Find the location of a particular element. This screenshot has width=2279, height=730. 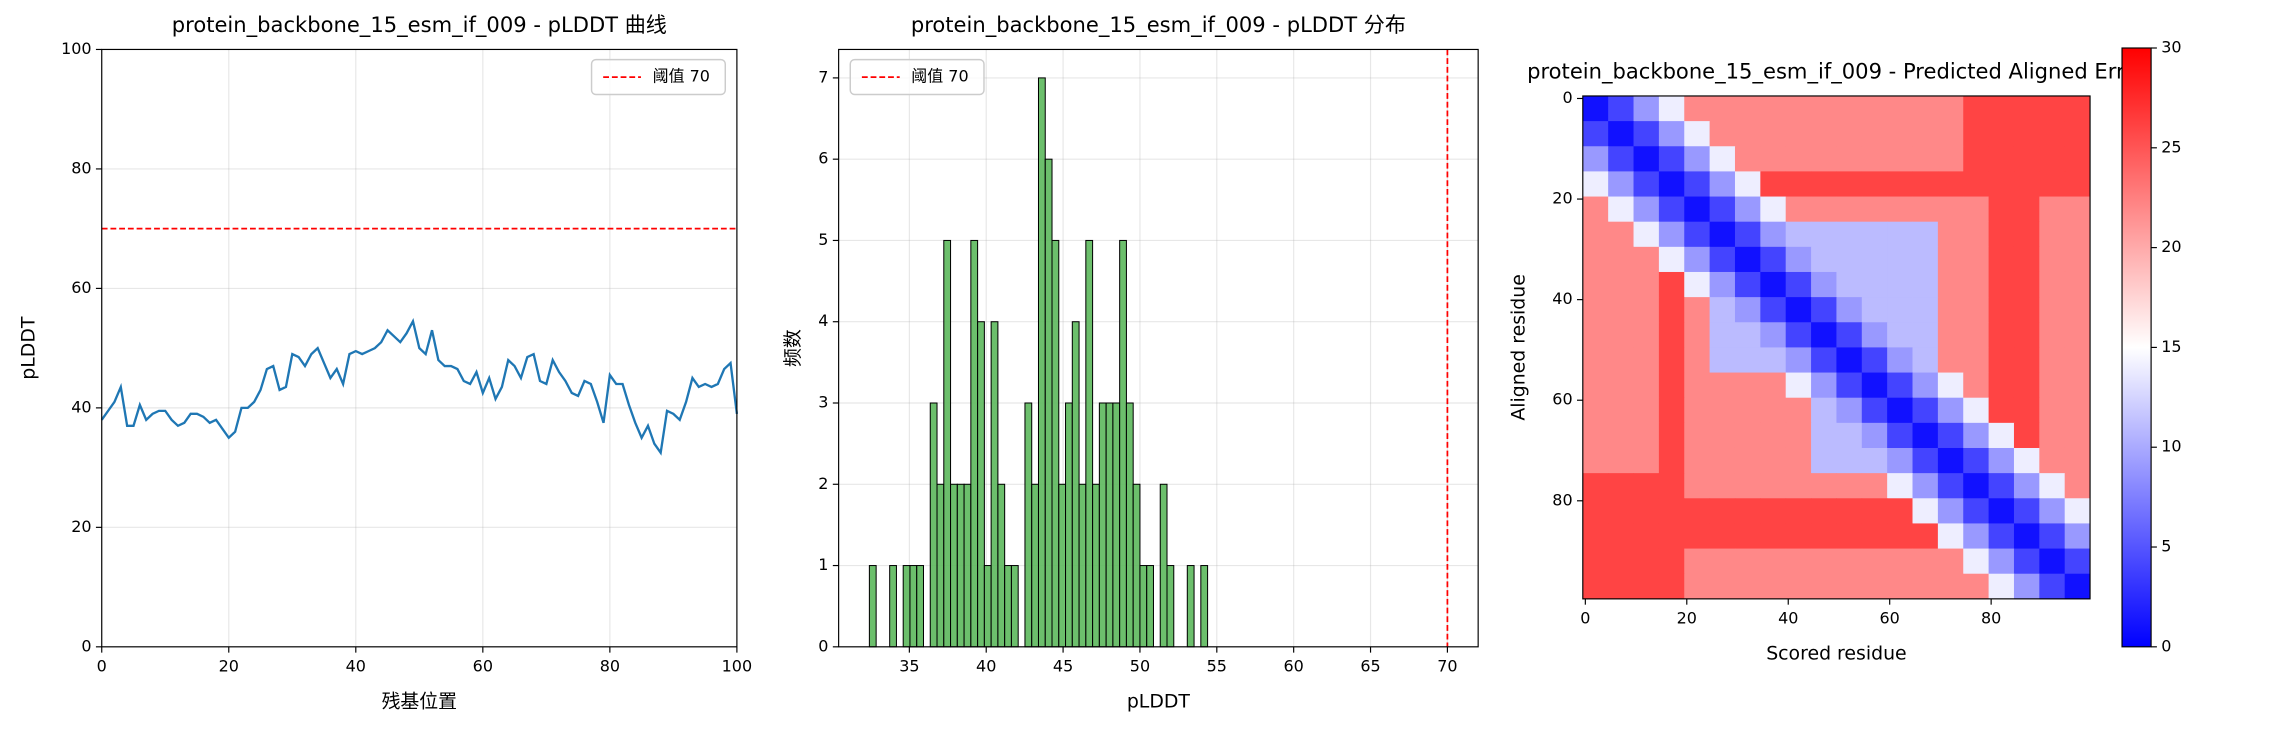

colorbar-tick-label: 15 is located at coordinates (2171, 346).